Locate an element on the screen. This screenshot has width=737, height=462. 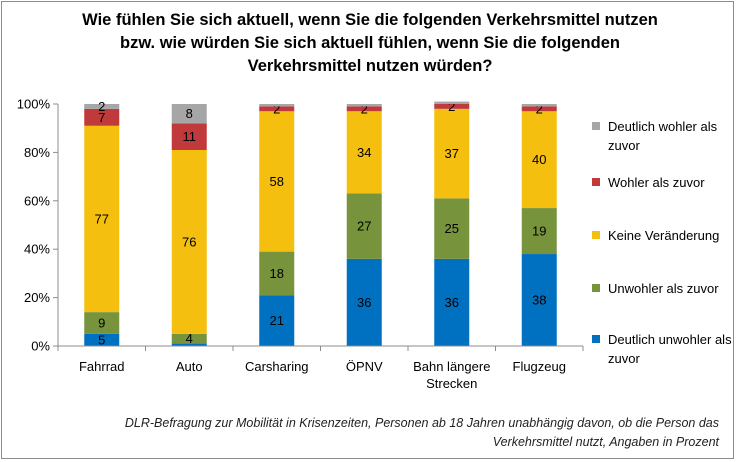
data-label: 25 is located at coordinates (452, 228).